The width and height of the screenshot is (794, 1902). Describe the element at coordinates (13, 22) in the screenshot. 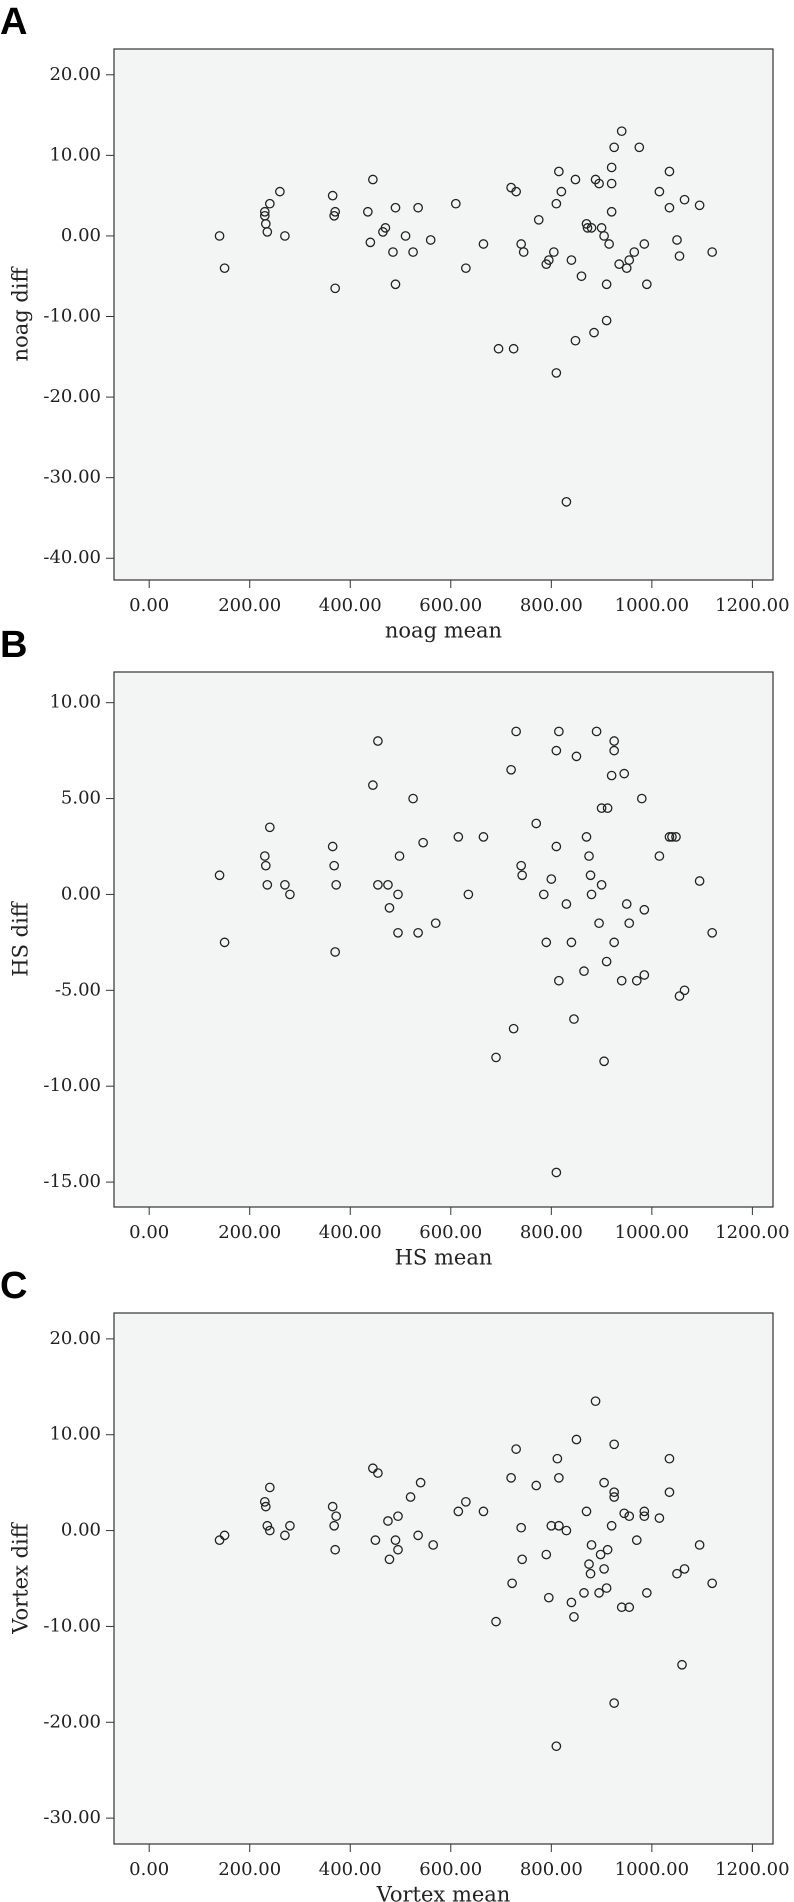

I see `panel-label: A` at that location.